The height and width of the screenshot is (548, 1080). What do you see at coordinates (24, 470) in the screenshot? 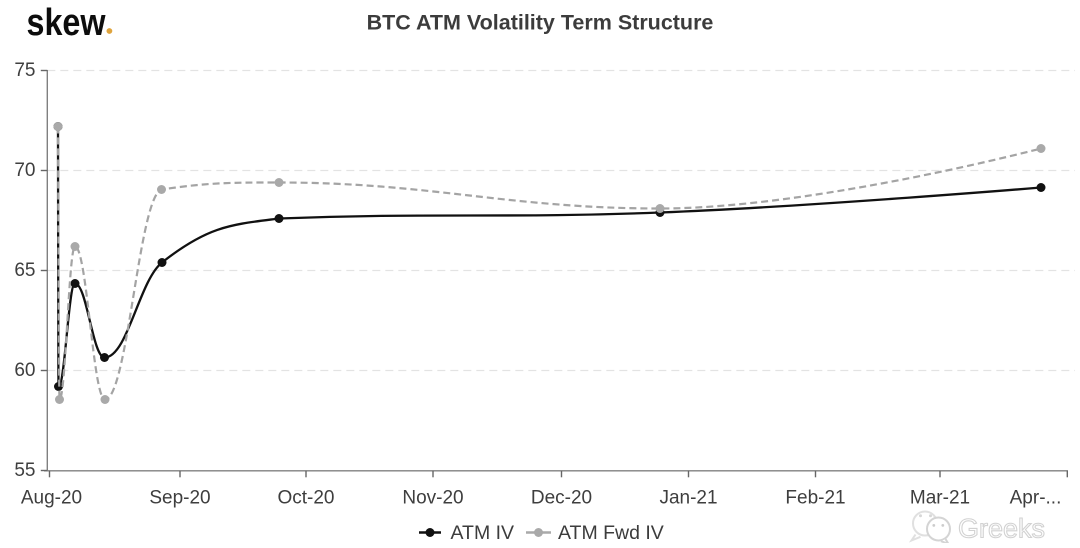
I see `svg-text: 55` at bounding box center [24, 470].